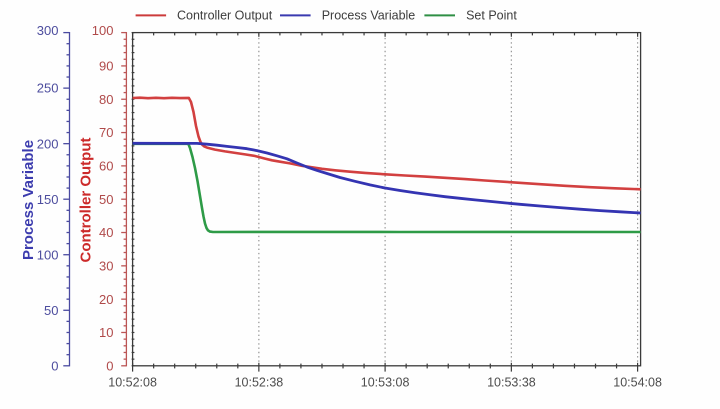 This screenshot has width=720, height=409. I want to click on svg-text: 90, so click(106, 66).